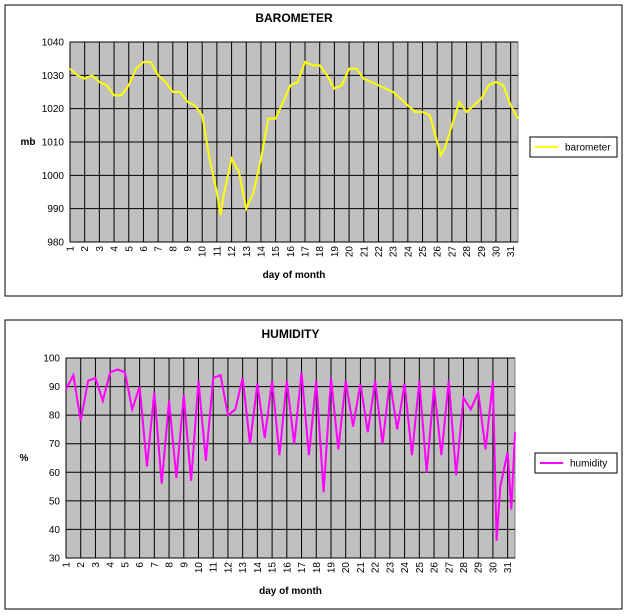 Image resolution: width=627 pixels, height=616 pixels. Describe the element at coordinates (588, 464) in the screenshot. I see `legend-label: humidity` at that location.